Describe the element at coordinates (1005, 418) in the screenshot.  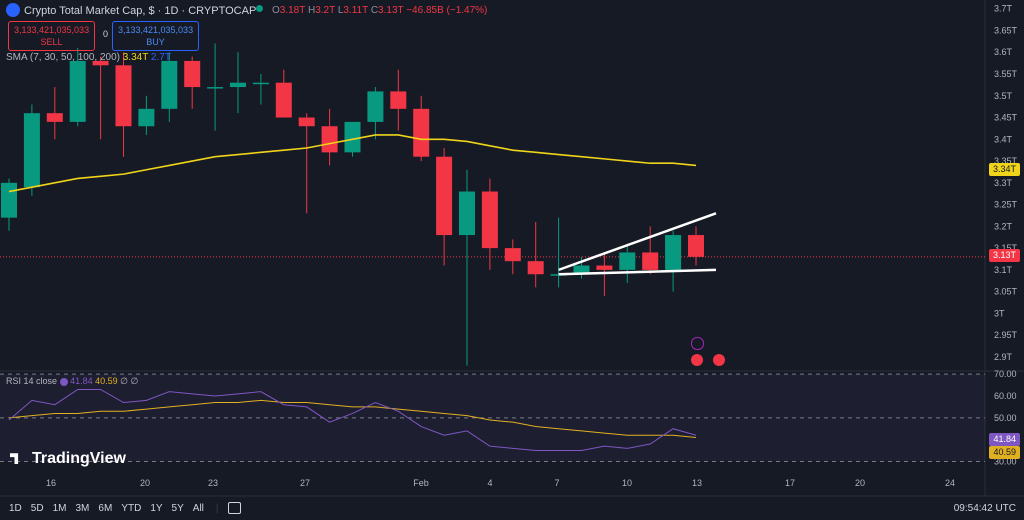
I see `rsi-tick-label: 50.00` at that location.